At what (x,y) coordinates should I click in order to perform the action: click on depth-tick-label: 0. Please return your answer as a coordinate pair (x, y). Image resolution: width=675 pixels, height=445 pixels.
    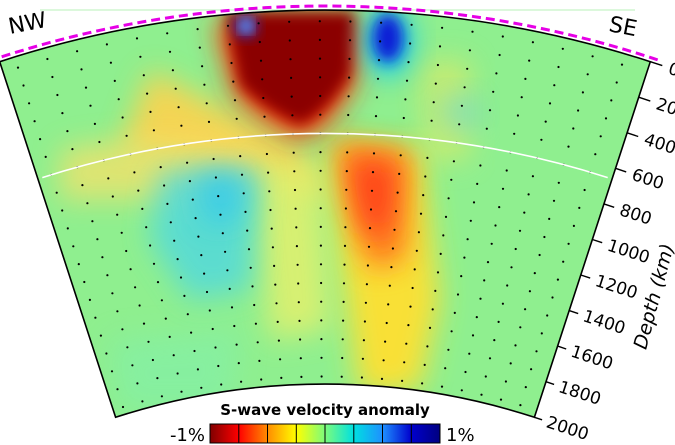
    Looking at the image, I should click on (670, 70).